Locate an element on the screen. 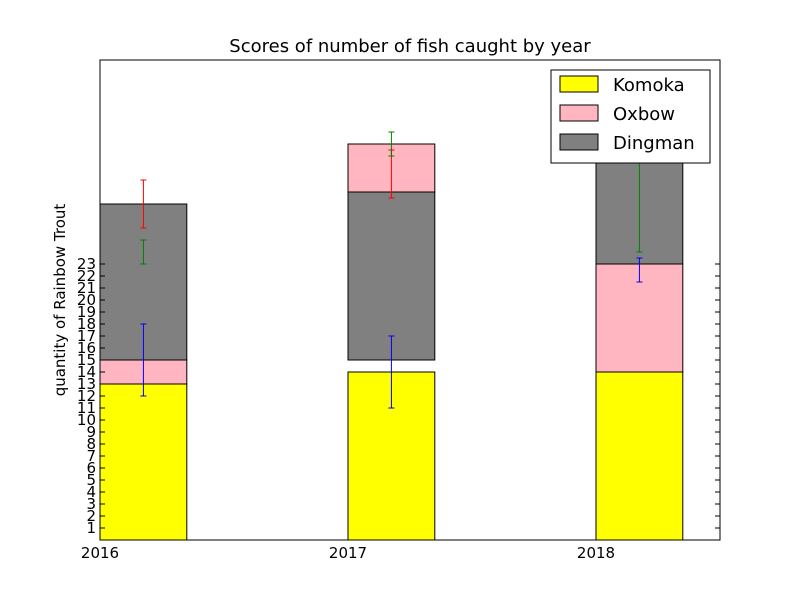 Image resolution: width=800 pixels, height=600 pixels. y-tick-label: 3 is located at coordinates (91, 504).